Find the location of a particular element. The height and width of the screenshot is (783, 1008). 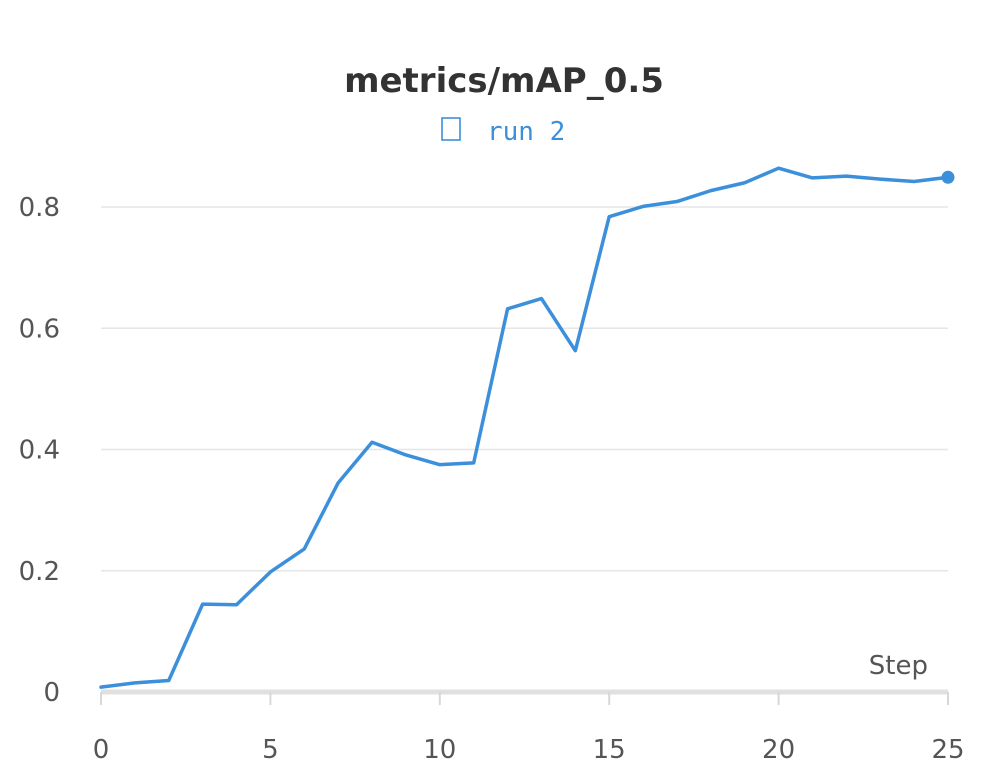

x-tick-label: 10 is located at coordinates (439, 750).